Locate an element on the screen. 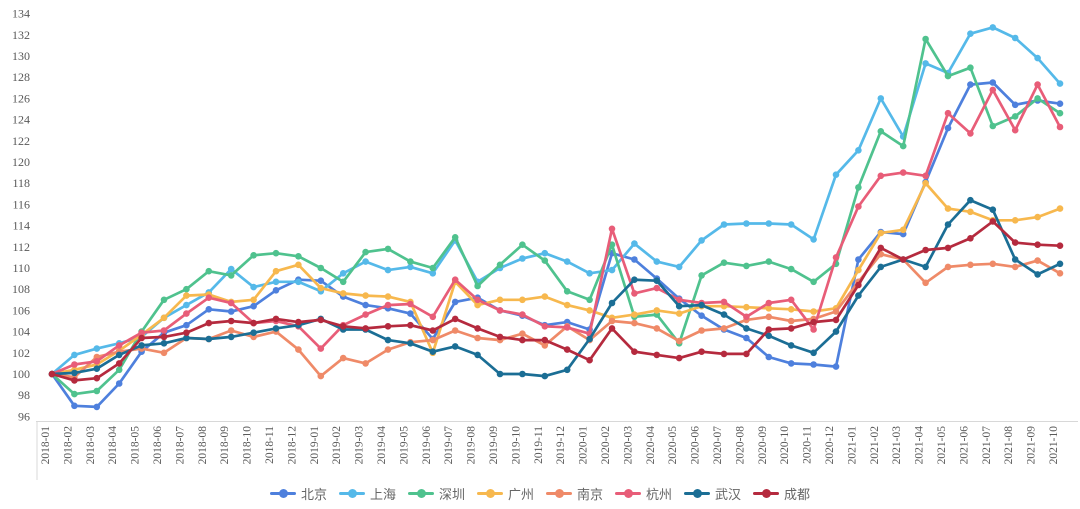  data-point-武汉-2020-05 is located at coordinates (679, 306).